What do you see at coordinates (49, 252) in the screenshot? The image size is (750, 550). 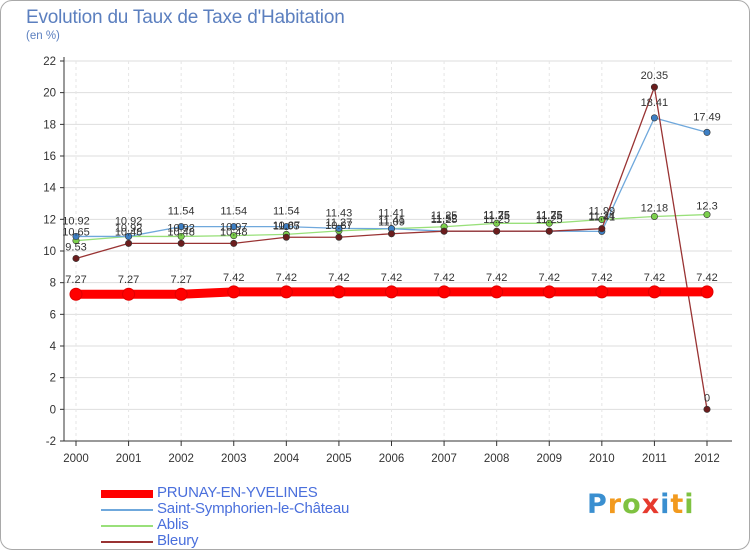 I see `y-tick-label: 10` at bounding box center [49, 252].